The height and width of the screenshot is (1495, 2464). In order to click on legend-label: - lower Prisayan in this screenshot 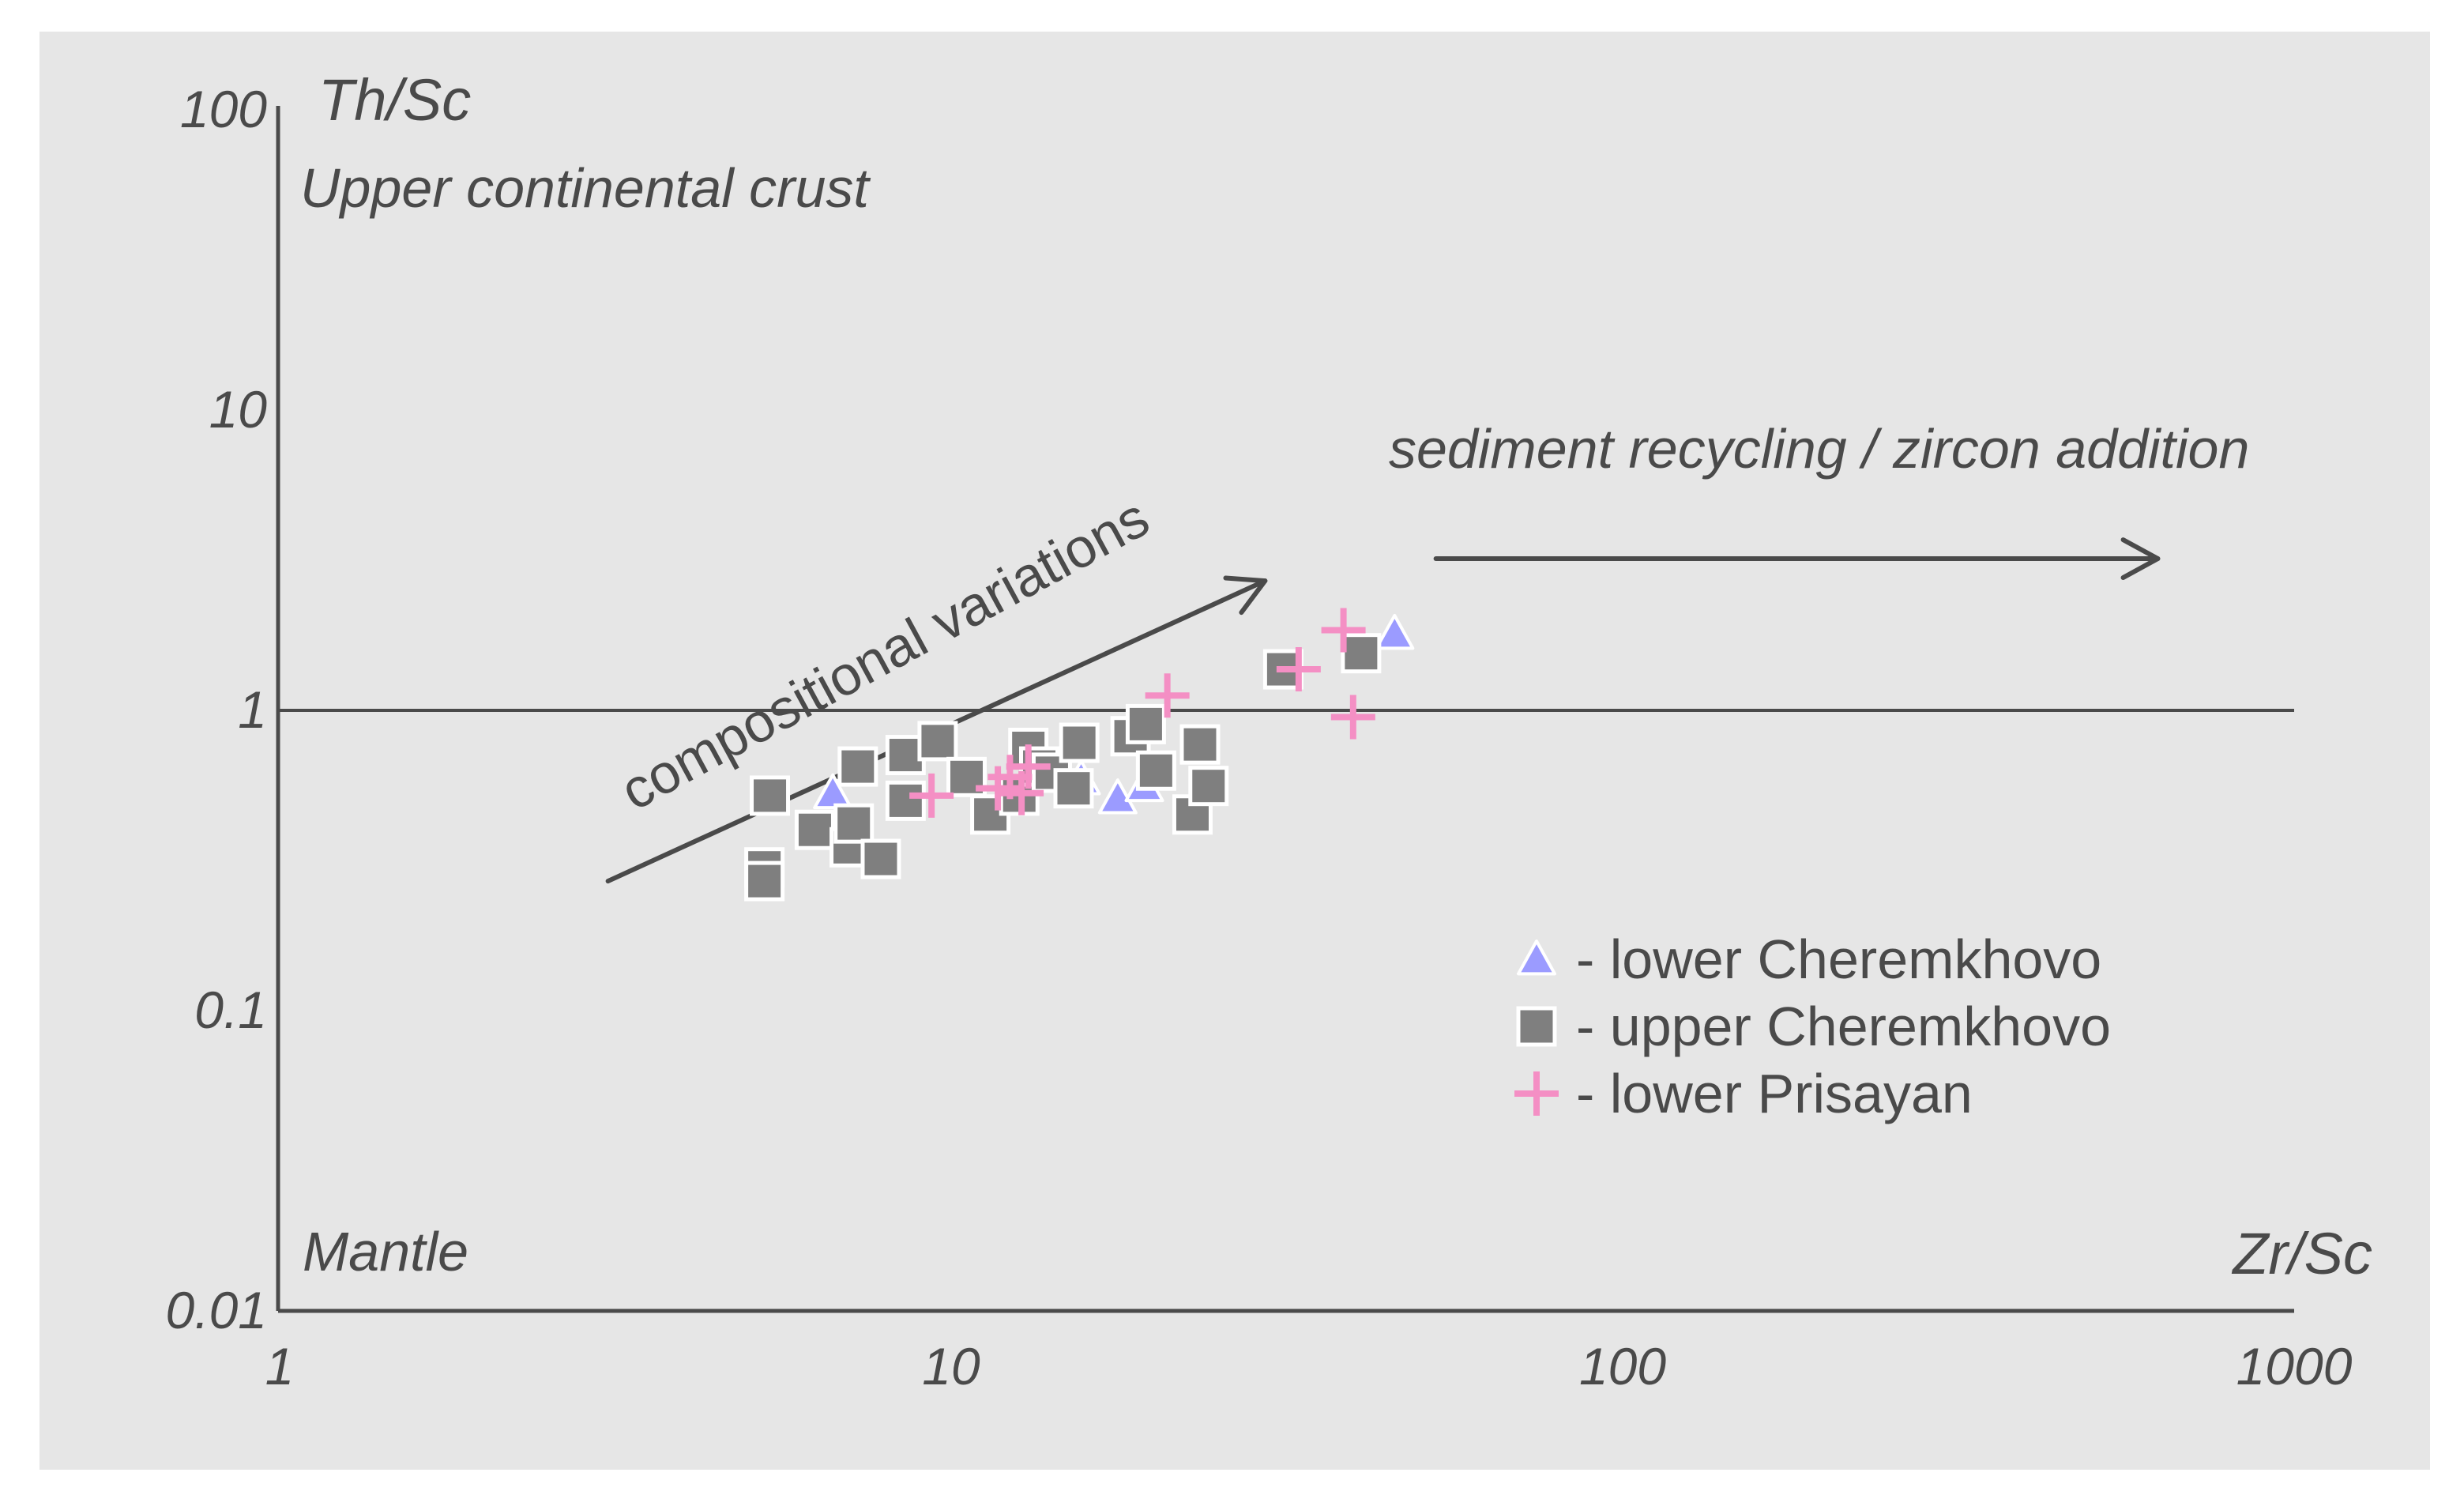, I will do `click(1774, 1094)`.